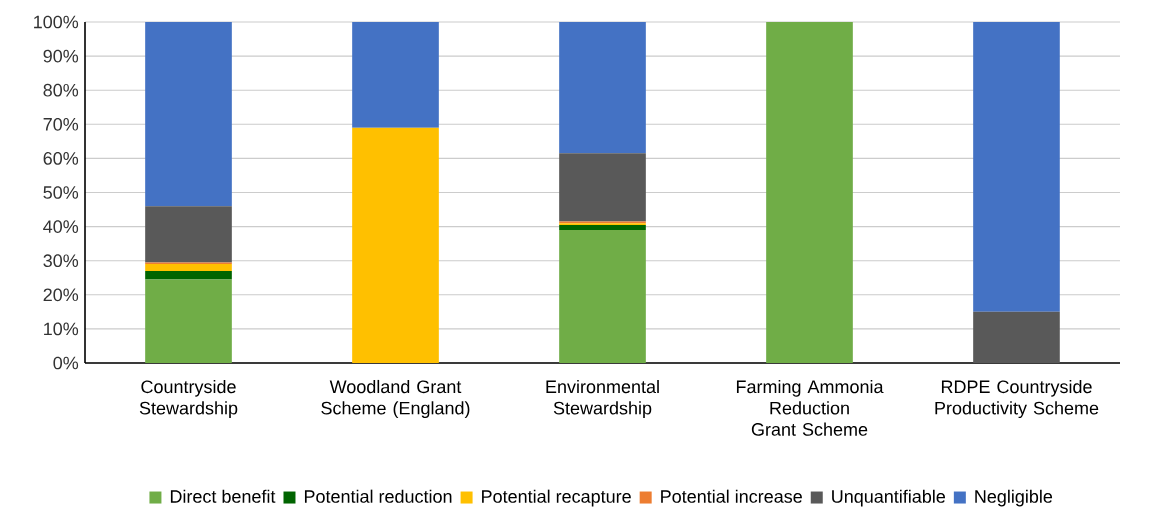 This screenshot has height=515, width=1157. What do you see at coordinates (602, 399) in the screenshot?
I see `x-tick-label: Environmental Stewardship` at bounding box center [602, 399].